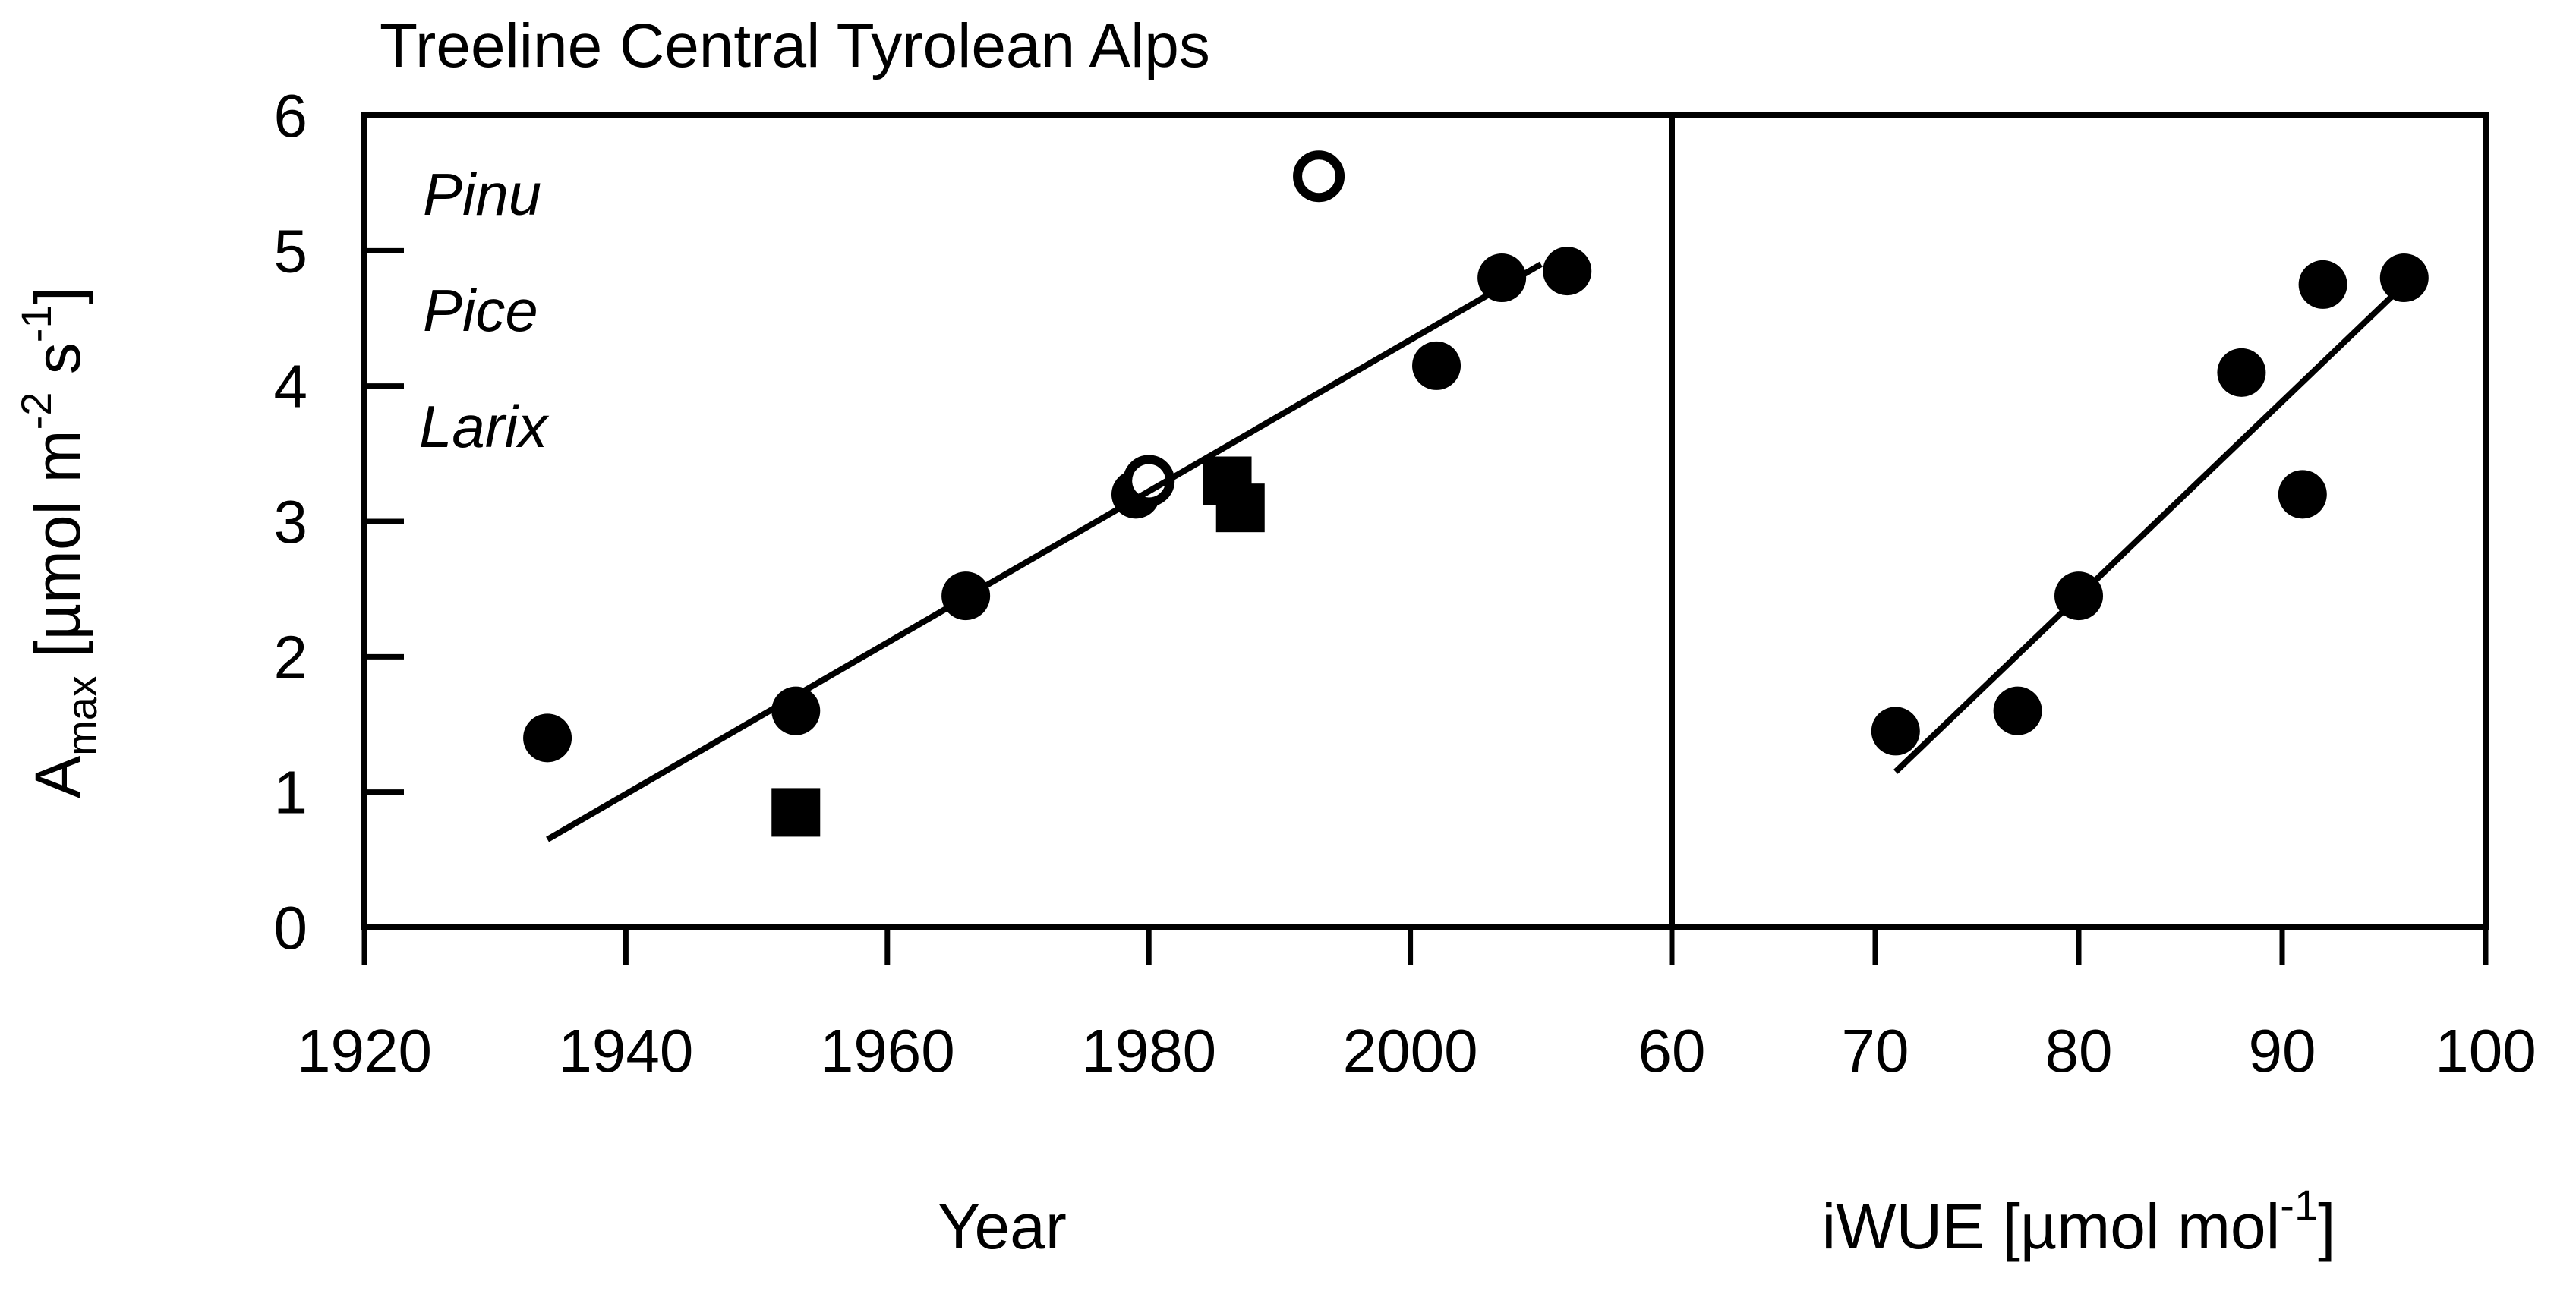  Describe the element at coordinates (1148, 1051) in the screenshot. I see `x-tick-label-1980: 1980` at that location.